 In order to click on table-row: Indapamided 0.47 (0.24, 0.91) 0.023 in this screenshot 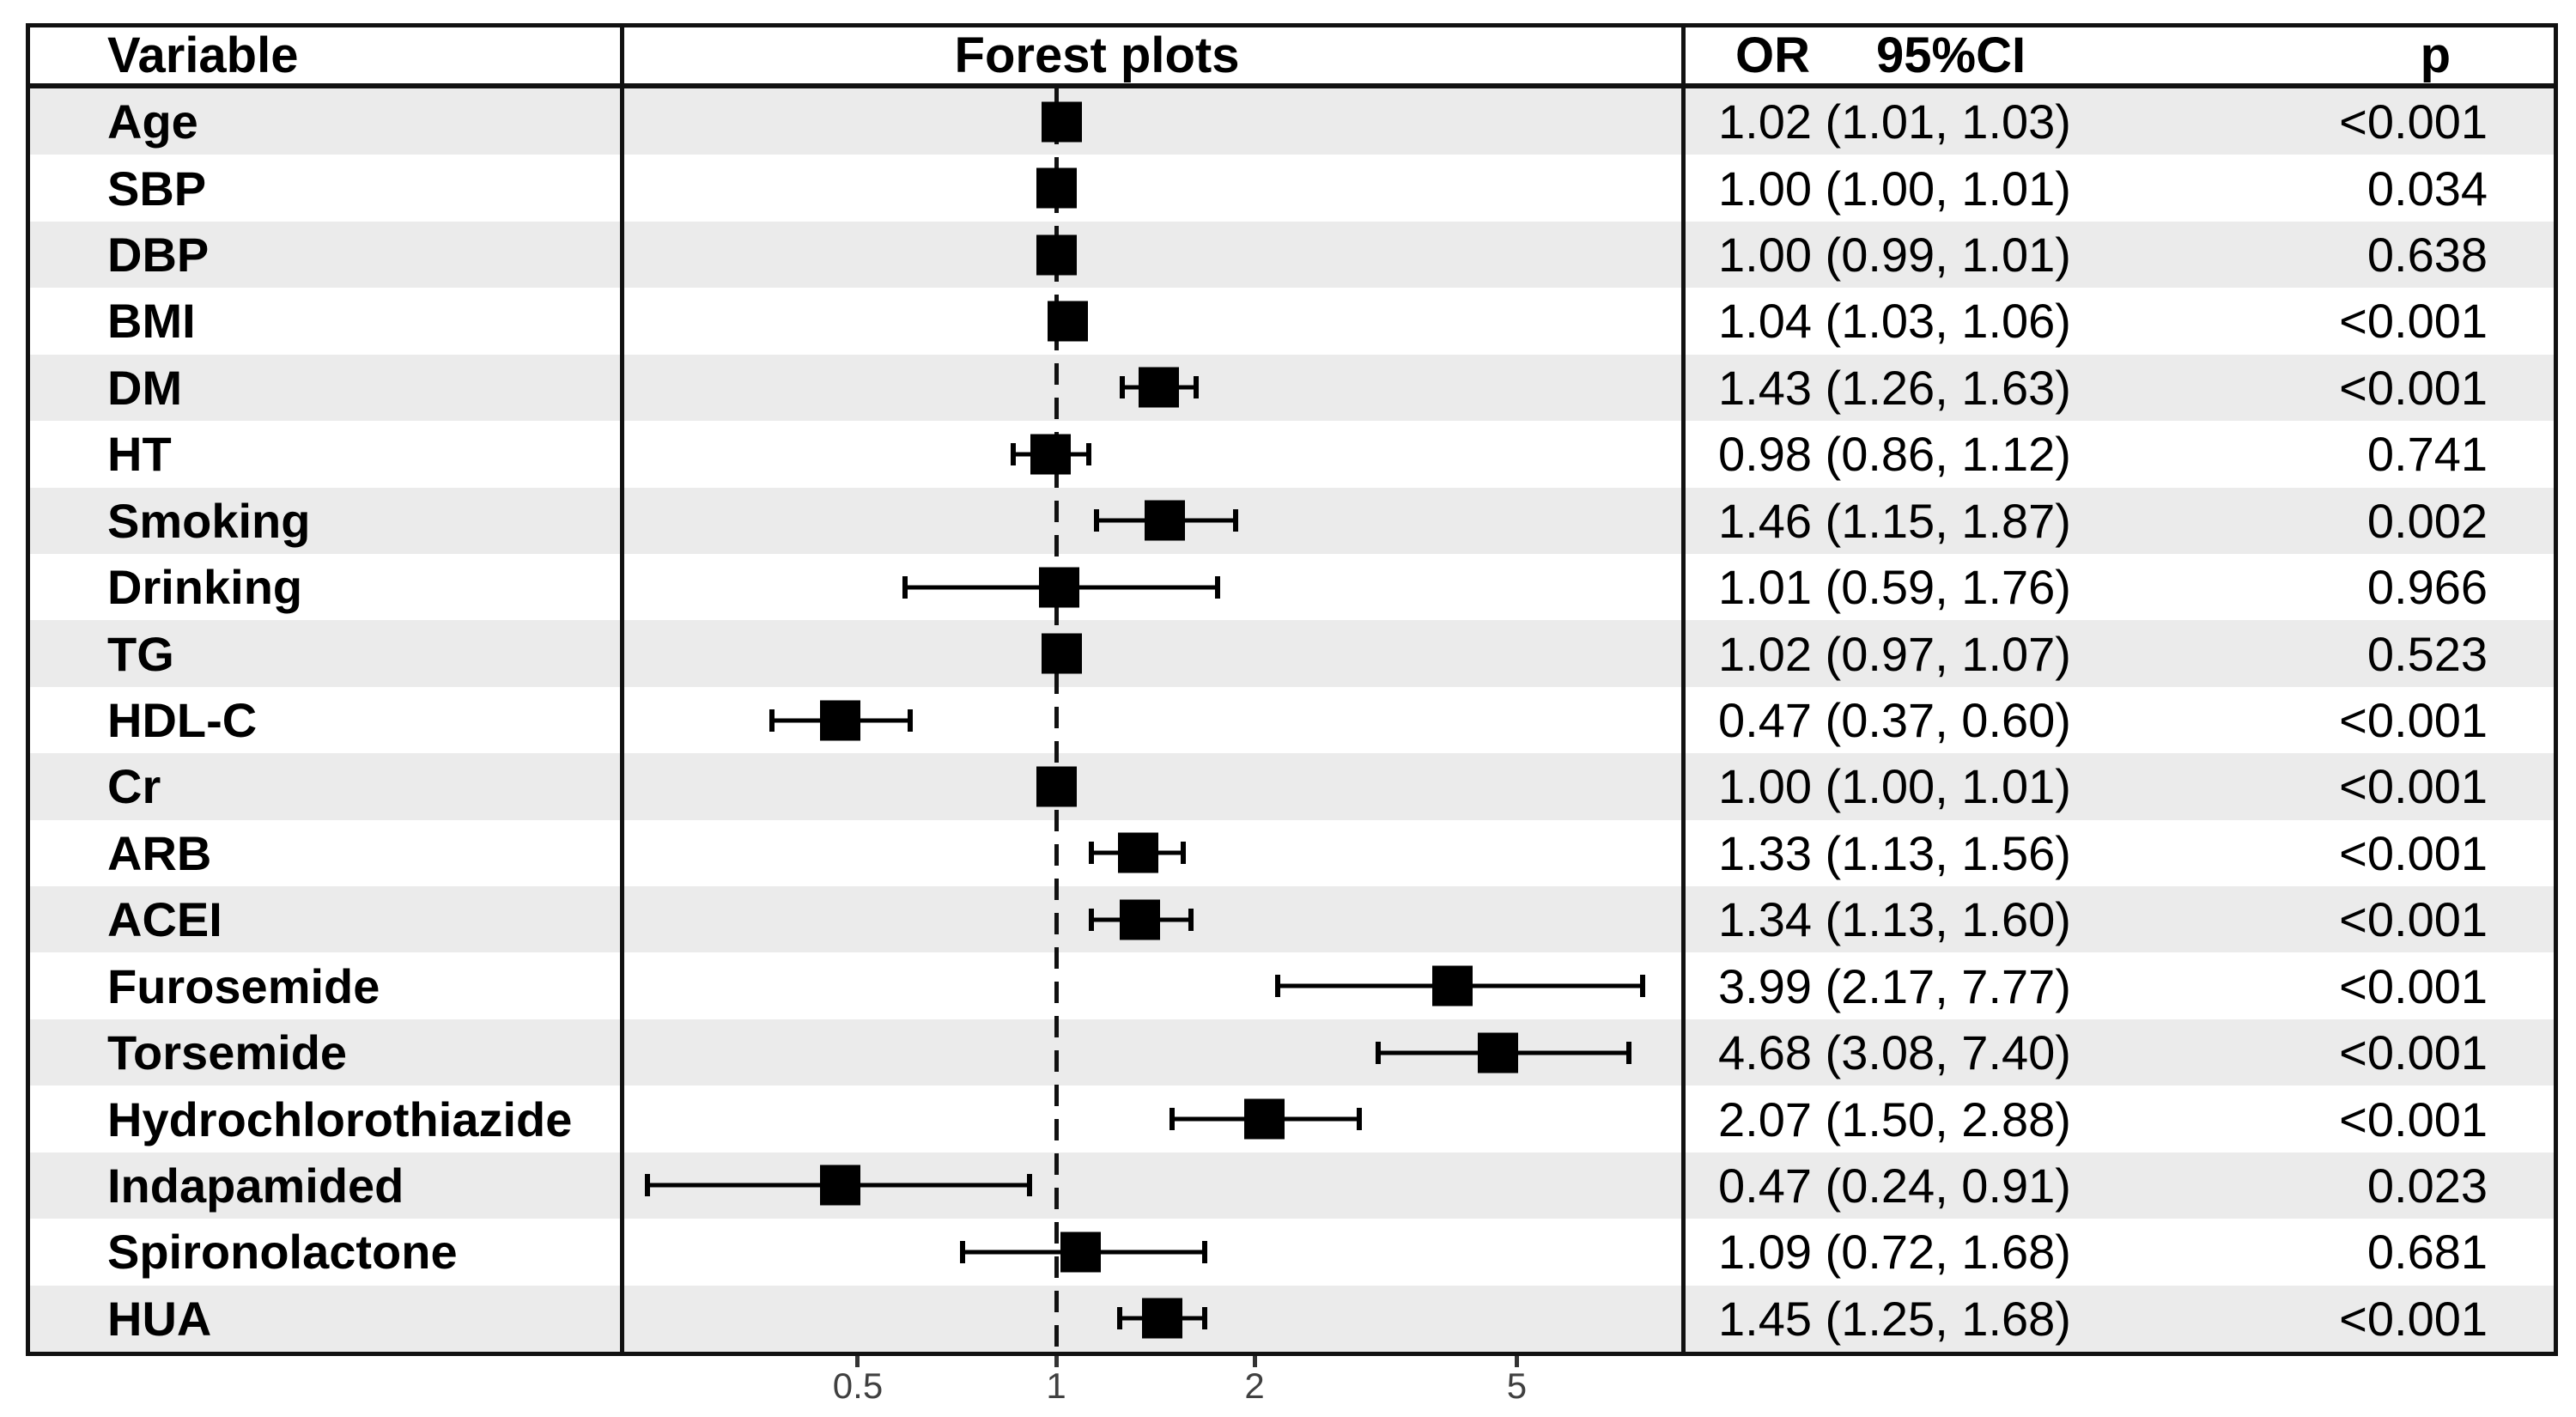, I will do `click(1292, 1185)`.